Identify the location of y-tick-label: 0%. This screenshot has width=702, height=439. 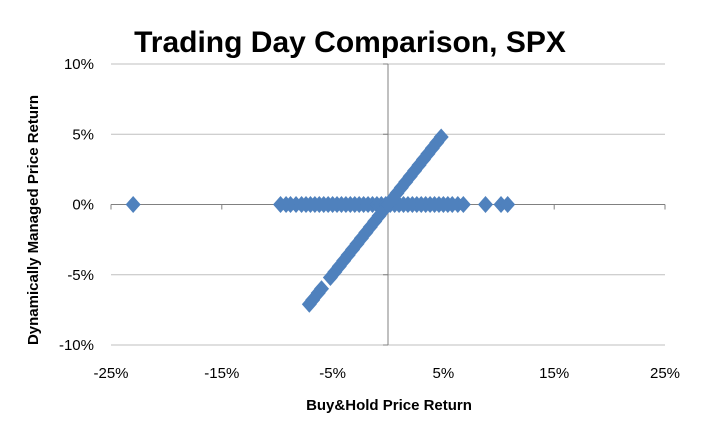
(83, 205).